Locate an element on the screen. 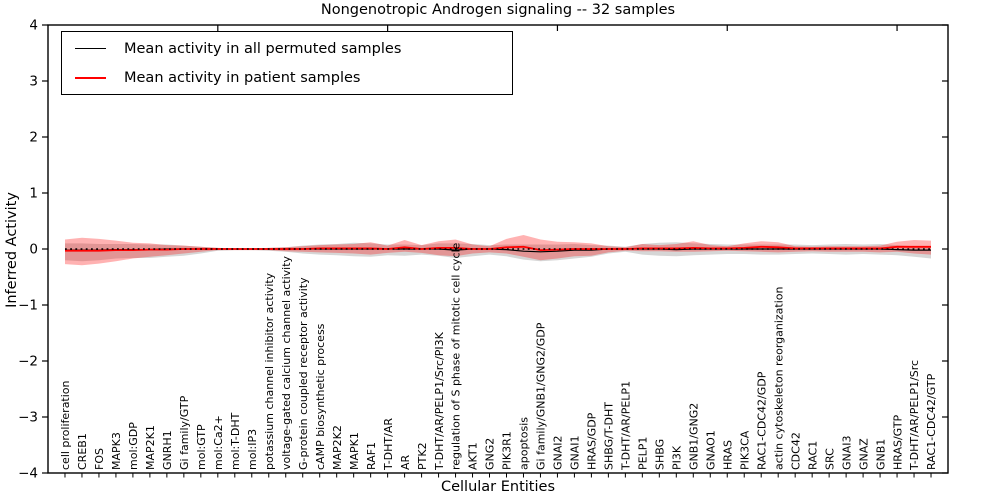  x-category-label: PELP1 is located at coordinates (643, 453).